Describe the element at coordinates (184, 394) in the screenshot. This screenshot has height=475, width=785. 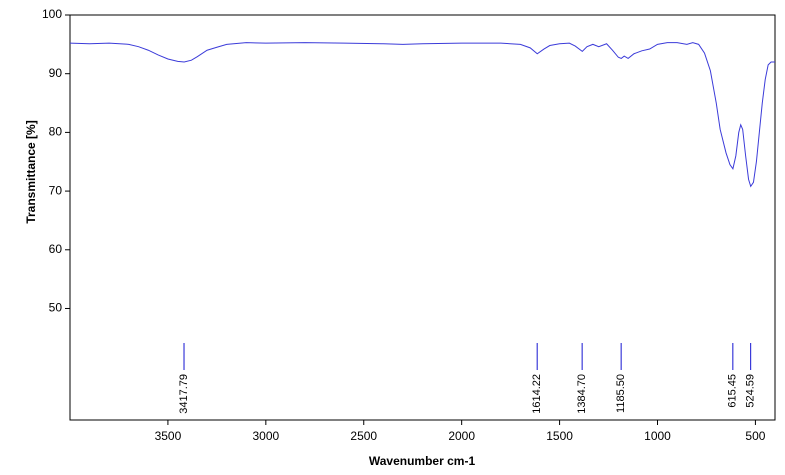
I see `peak-label: 3417.79` at that location.